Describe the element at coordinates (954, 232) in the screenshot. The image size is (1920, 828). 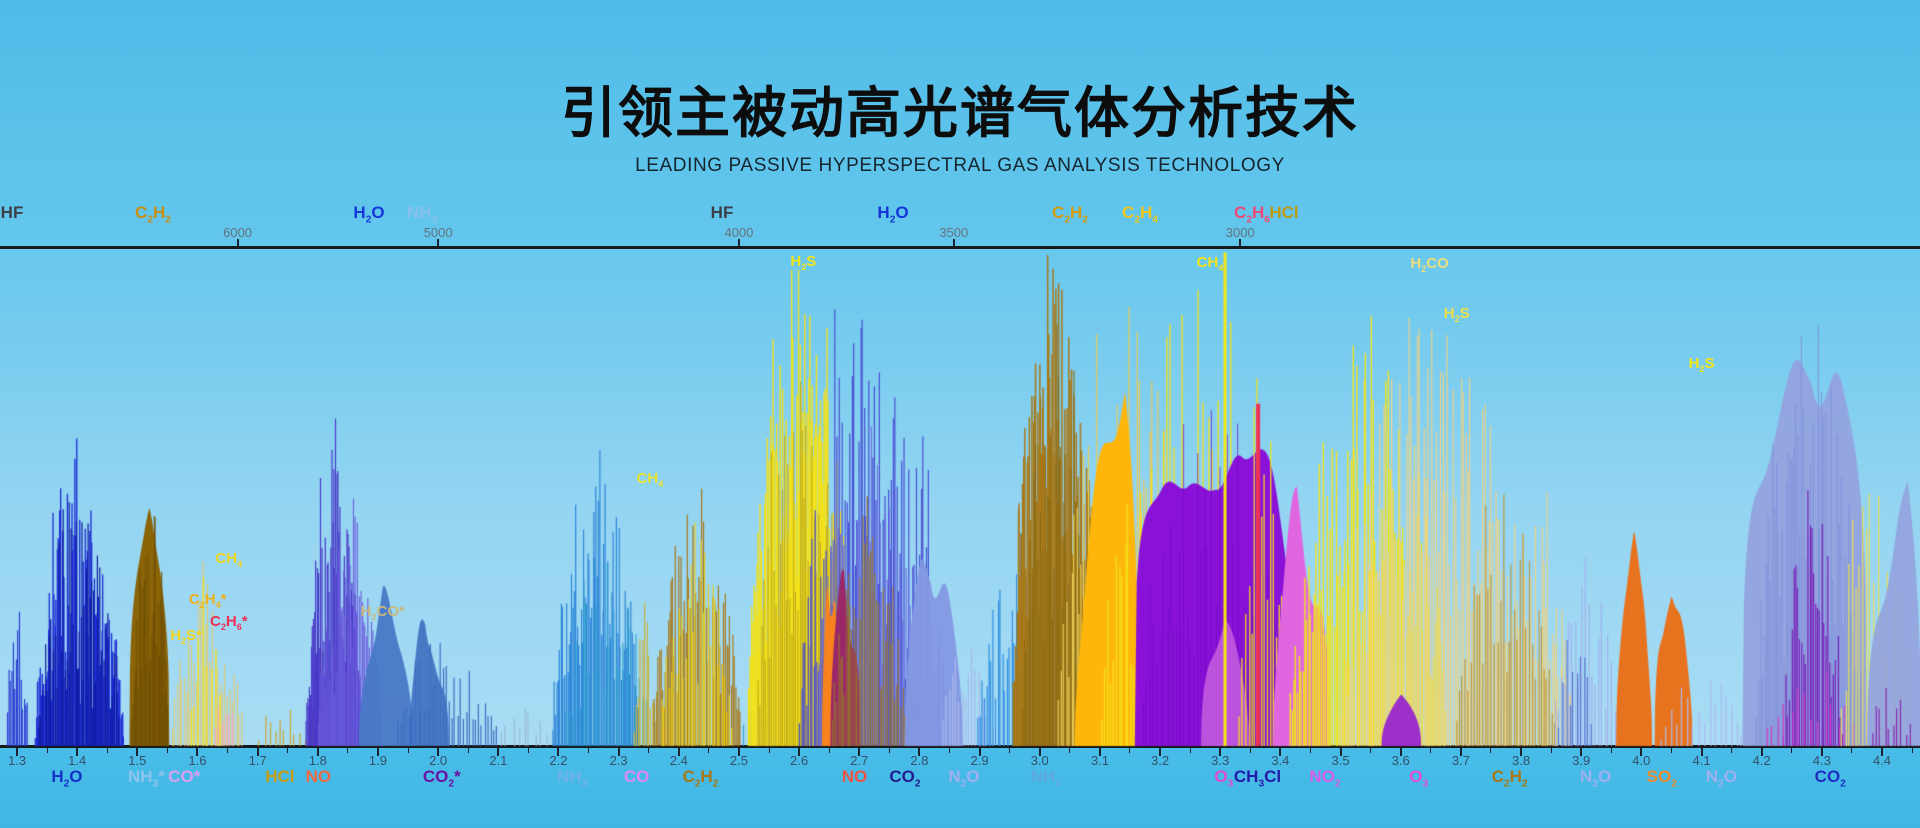
I see `wavenumber-label: 3500` at that location.